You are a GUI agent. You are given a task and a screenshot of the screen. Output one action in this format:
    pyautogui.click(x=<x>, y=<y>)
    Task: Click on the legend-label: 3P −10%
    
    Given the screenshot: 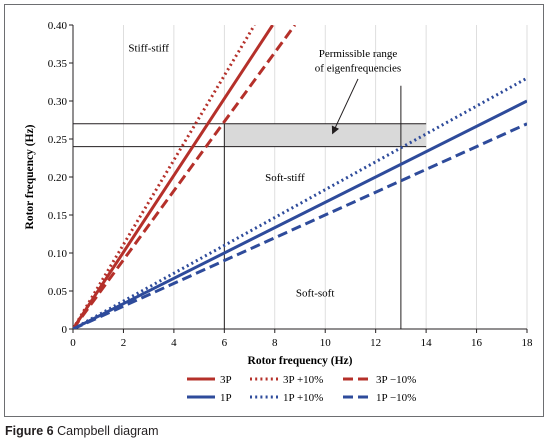 What is the action you would take?
    pyautogui.click(x=396, y=380)
    